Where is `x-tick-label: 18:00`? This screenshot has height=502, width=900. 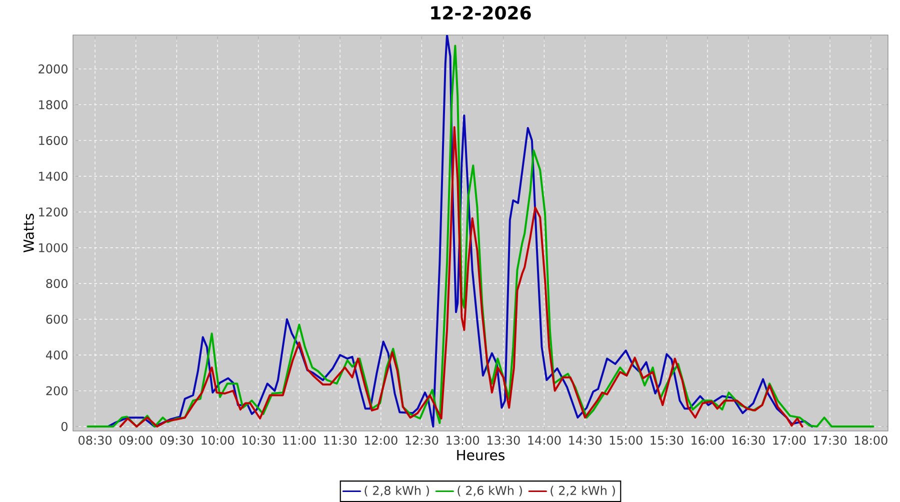
x-tick-label: 18:00 is located at coordinates (871, 440).